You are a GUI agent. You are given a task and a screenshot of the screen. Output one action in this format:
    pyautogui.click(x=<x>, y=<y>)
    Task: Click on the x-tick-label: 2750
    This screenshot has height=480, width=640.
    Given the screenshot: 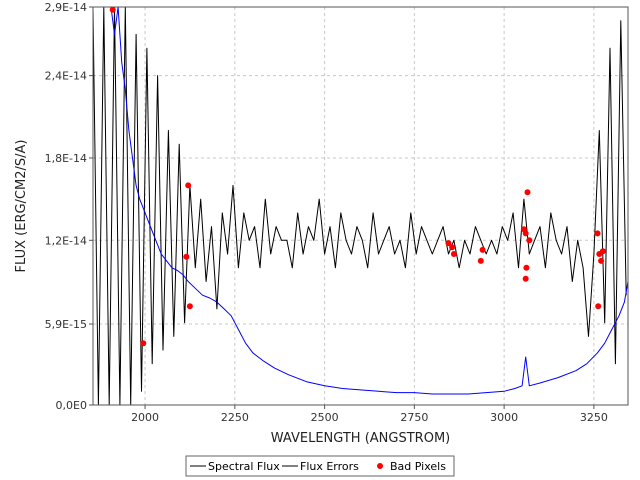 What is the action you would take?
    pyautogui.click(x=414, y=417)
    